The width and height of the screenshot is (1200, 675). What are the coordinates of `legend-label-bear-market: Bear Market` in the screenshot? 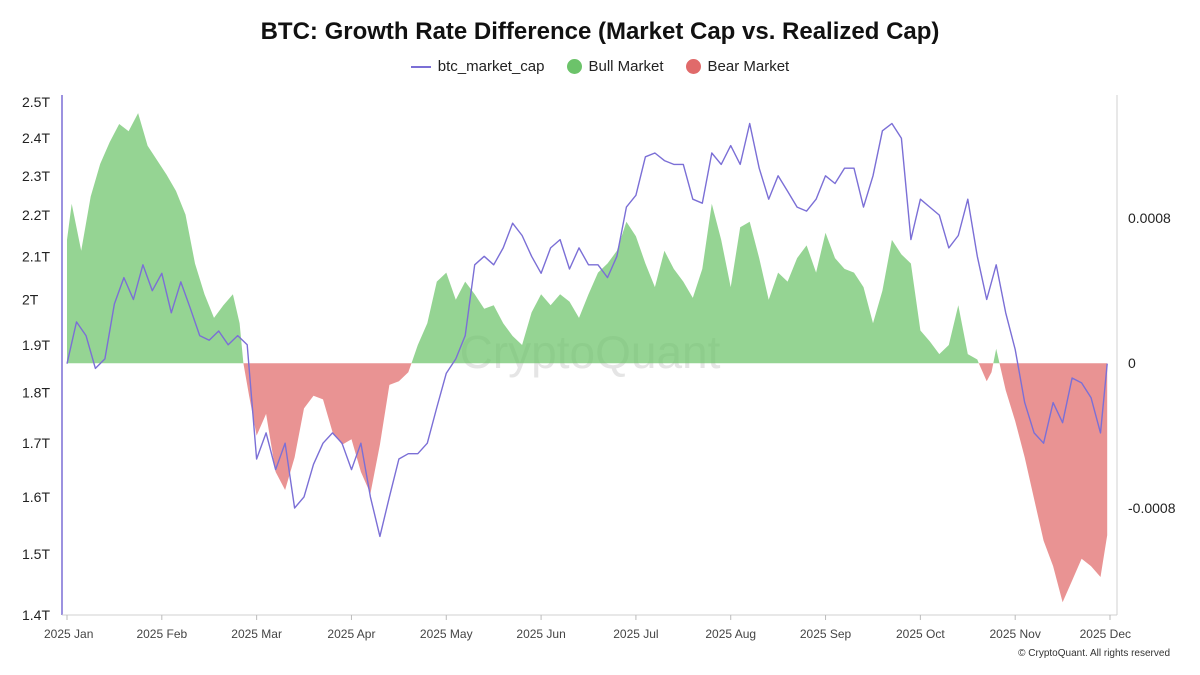 It's located at (748, 66).